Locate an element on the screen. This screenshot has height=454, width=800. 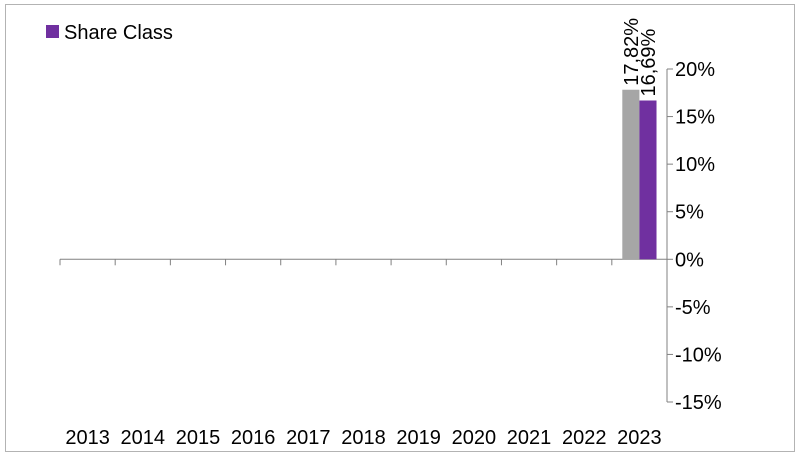
legend: Share Class is located at coordinates (109, 33).